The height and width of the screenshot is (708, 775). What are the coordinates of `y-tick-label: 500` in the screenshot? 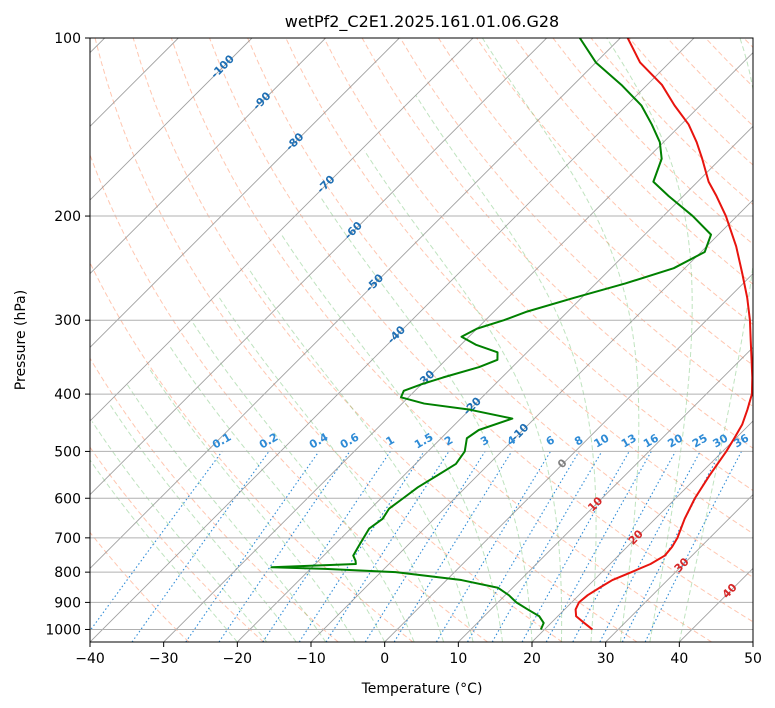 It's located at (67, 452).